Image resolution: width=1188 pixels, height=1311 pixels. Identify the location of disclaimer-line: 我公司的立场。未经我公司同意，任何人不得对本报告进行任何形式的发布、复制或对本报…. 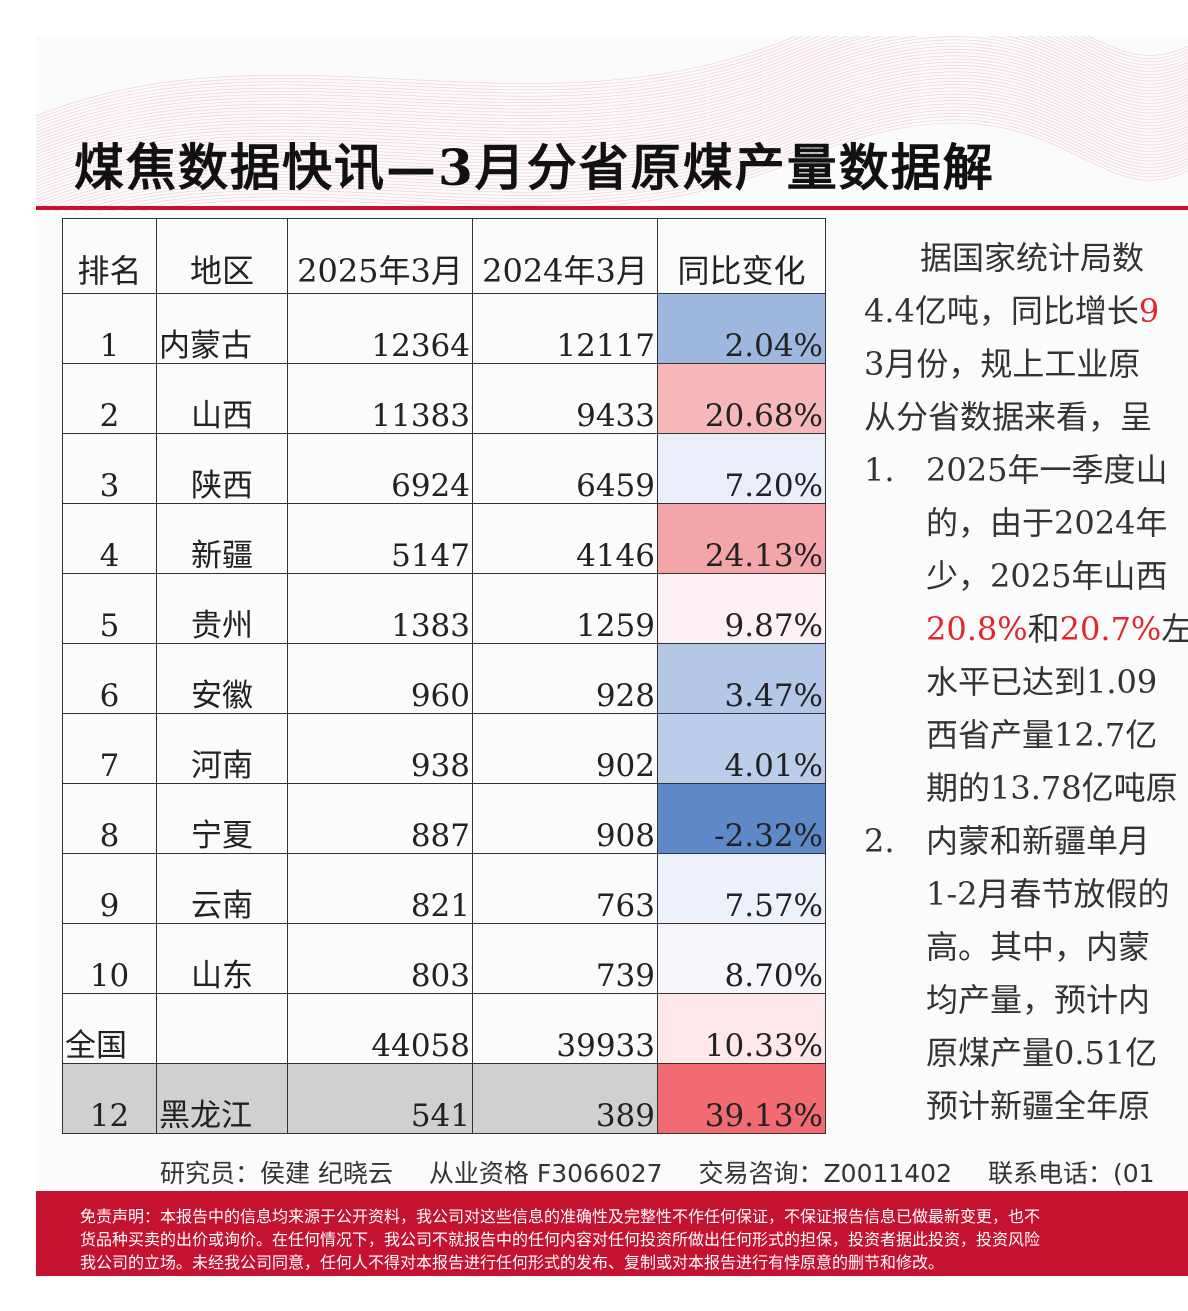
(512, 1262).